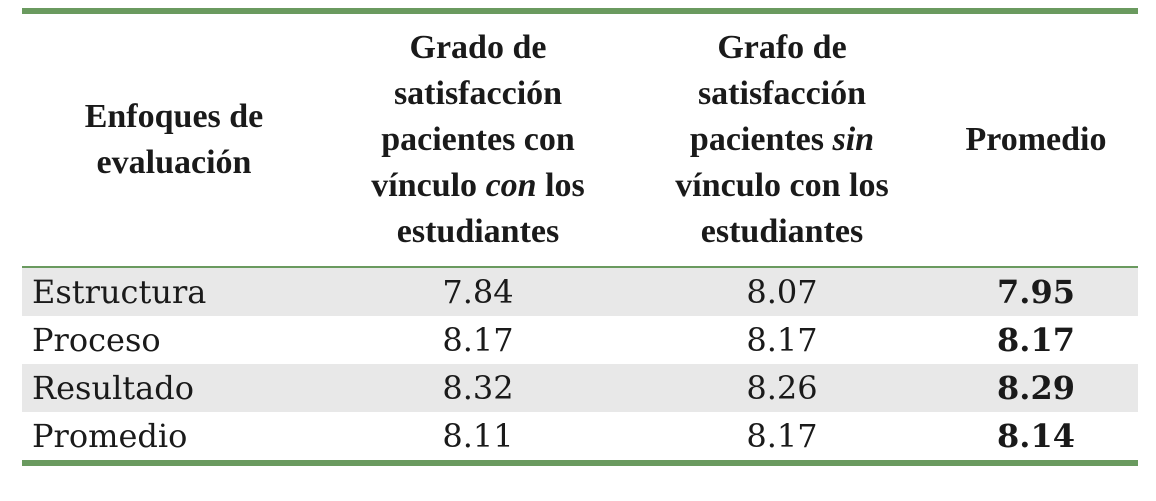  Describe the element at coordinates (478, 436) in the screenshot. I see `value-con-vinculo: 8.11` at that location.